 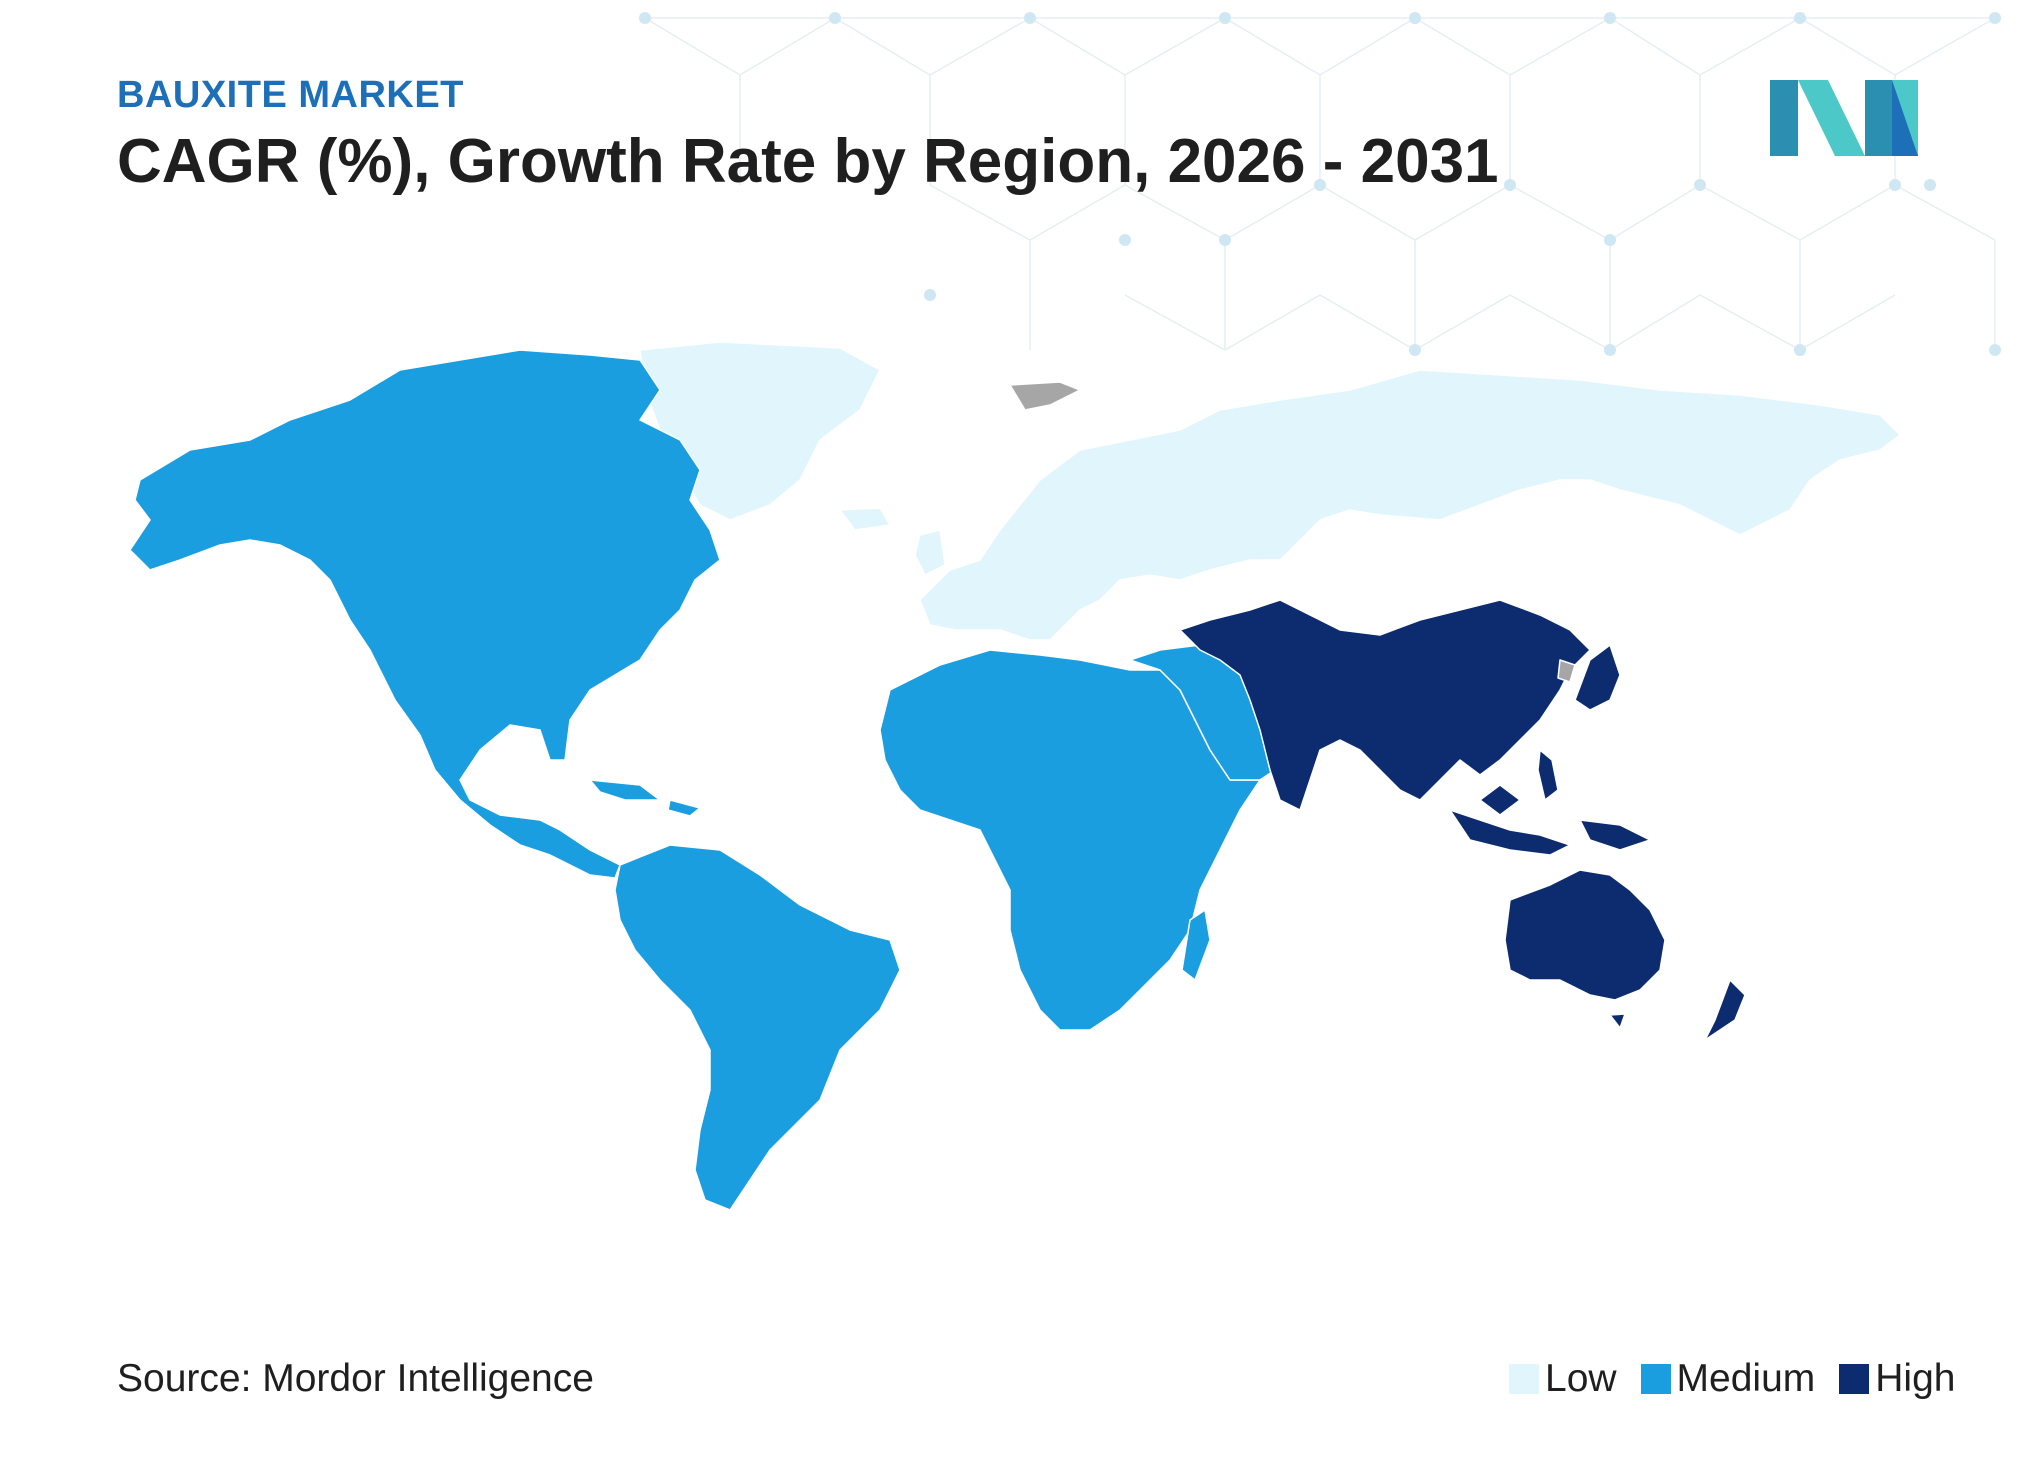 I want to click on region-uk, so click(x=930, y=552).